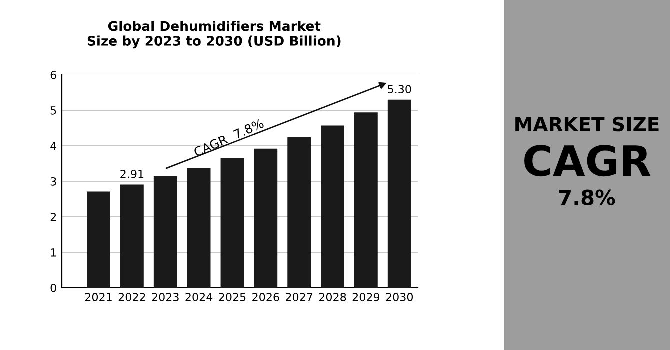  Describe the element at coordinates (299, 297) in the screenshot. I see `x-tick-label: 2027` at that location.